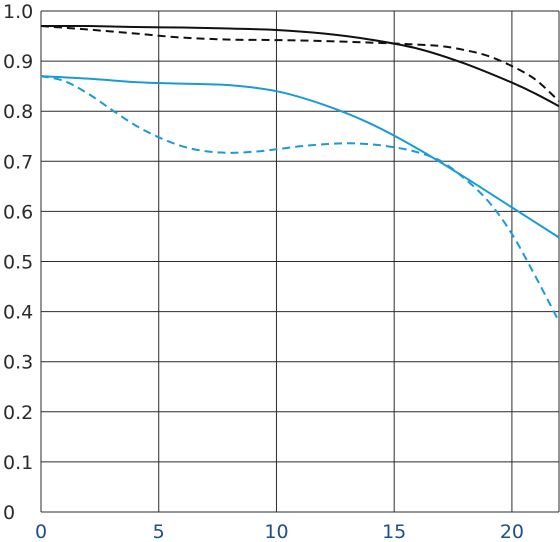 The width and height of the screenshot is (560, 542). I want to click on series-line-1-solid, so click(300, 66).